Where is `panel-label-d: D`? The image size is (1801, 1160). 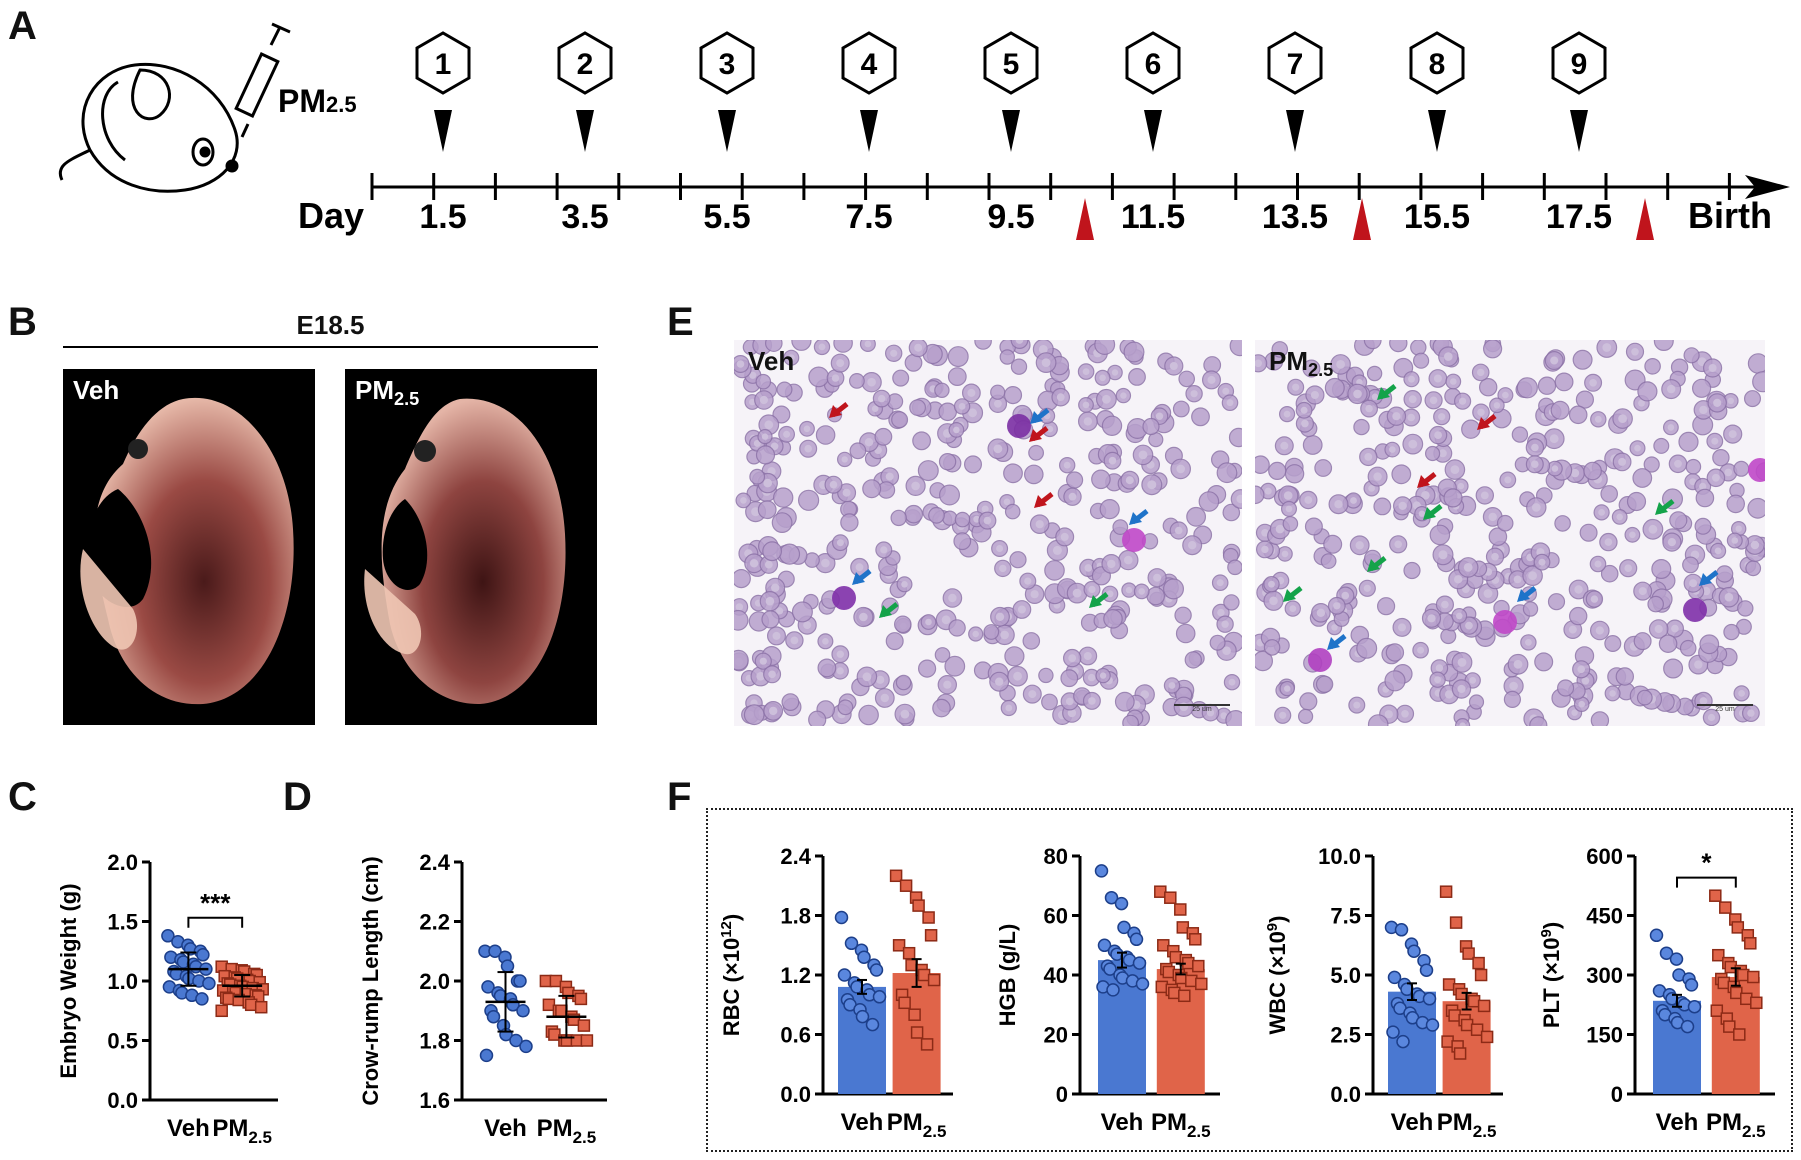 panel-label-d: D is located at coordinates (297, 797).